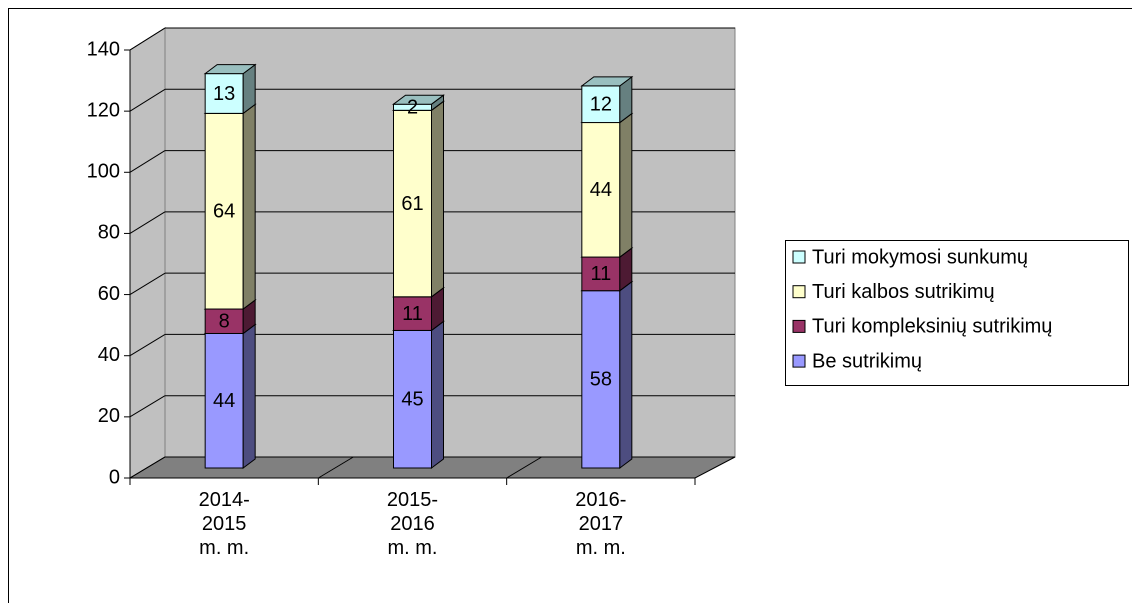  I want to click on y-tick-label: 40, so click(109, 355).